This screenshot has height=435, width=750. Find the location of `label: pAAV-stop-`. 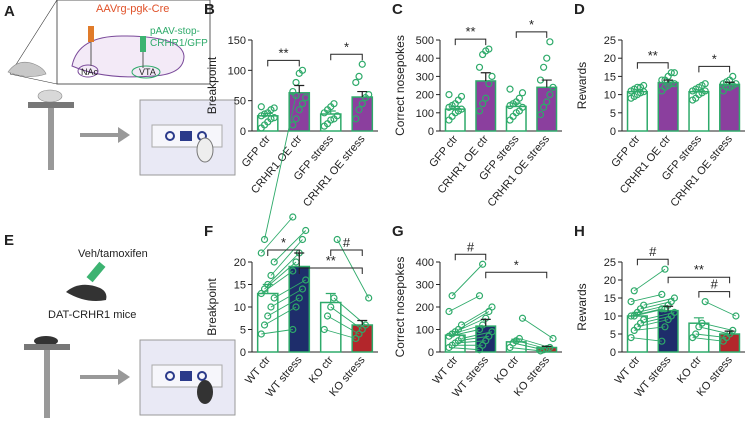

label: pAAV-stop- is located at coordinates (175, 31).